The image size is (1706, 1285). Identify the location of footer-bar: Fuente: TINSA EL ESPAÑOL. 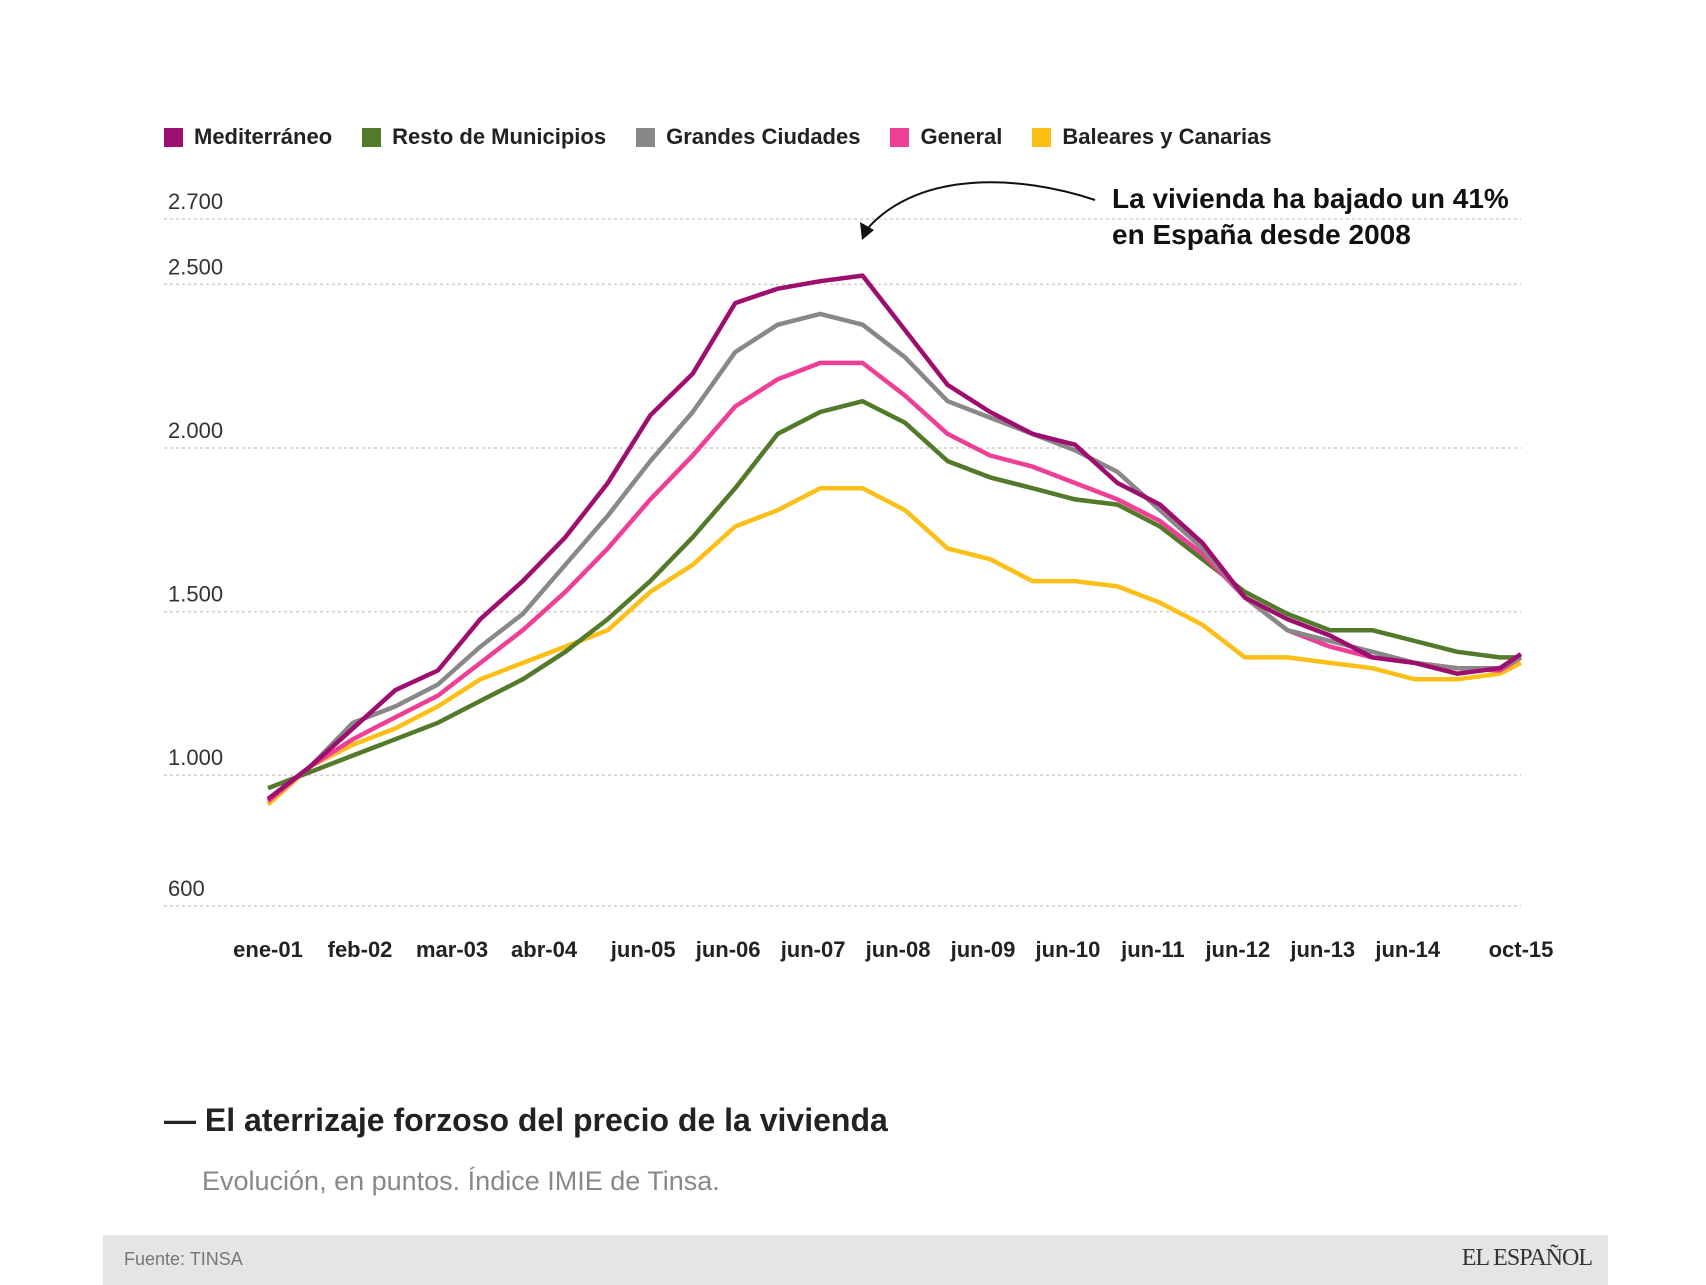
(855, 1260).